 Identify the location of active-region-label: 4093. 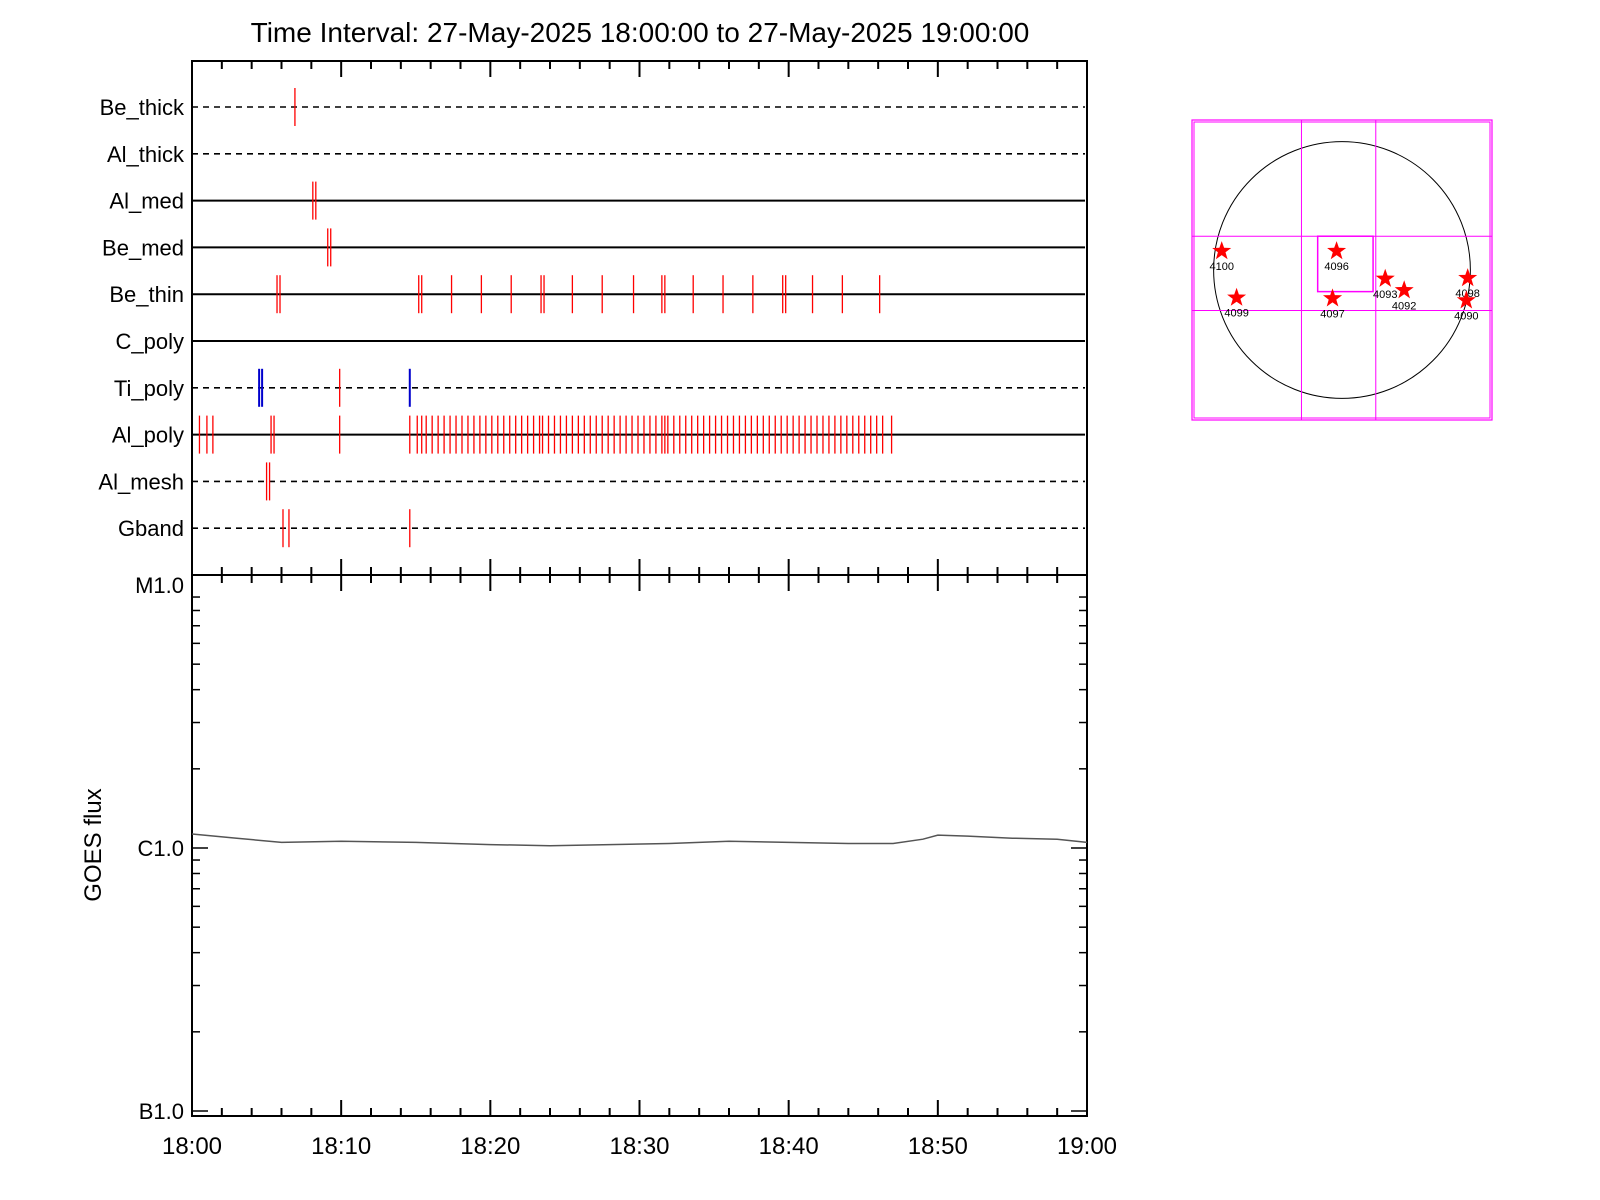
(1385, 295).